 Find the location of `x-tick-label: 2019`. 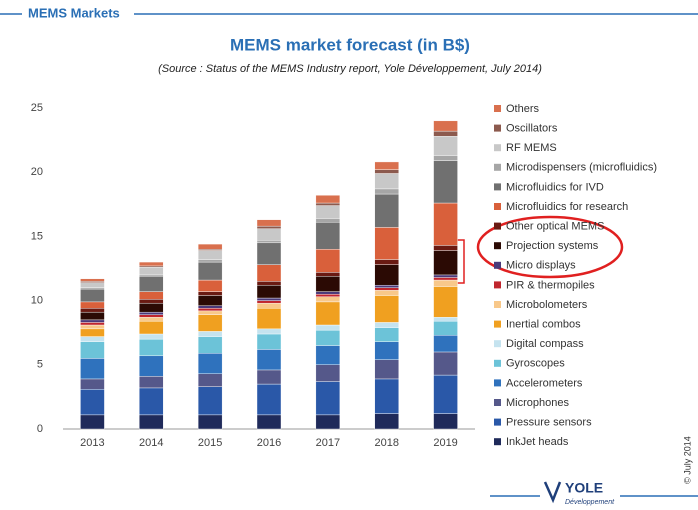

x-tick-label: 2019 is located at coordinates (445, 443).